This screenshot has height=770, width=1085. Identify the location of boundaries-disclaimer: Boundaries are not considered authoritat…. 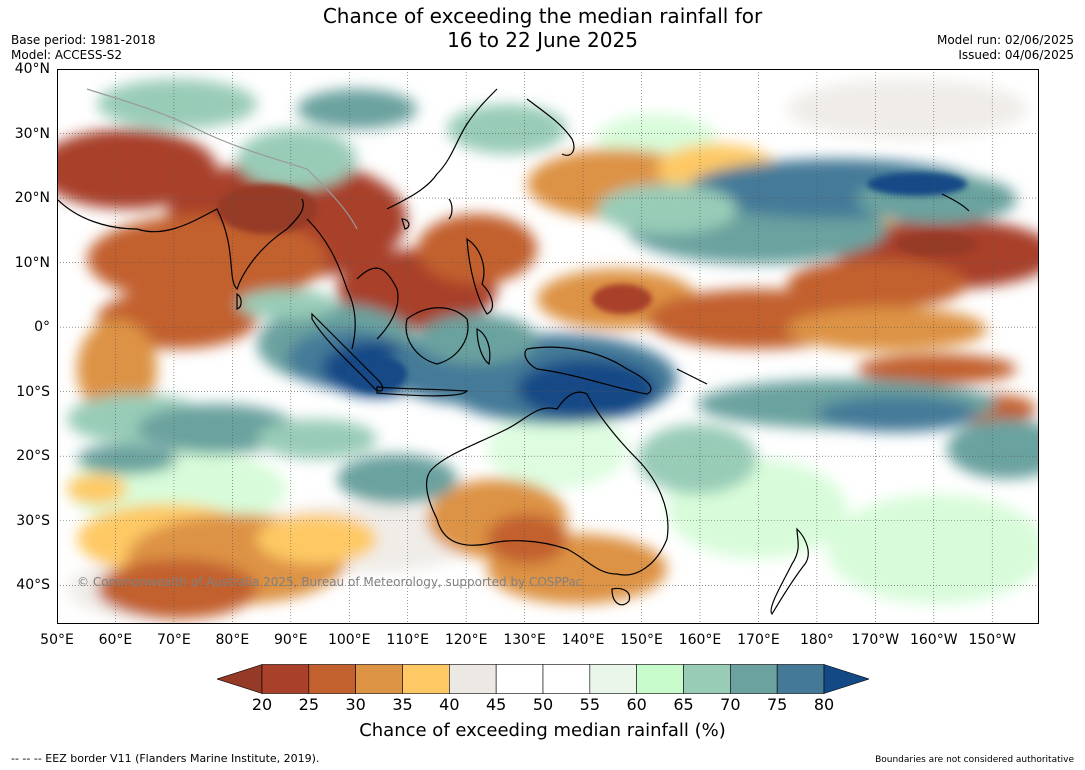
(974, 760).